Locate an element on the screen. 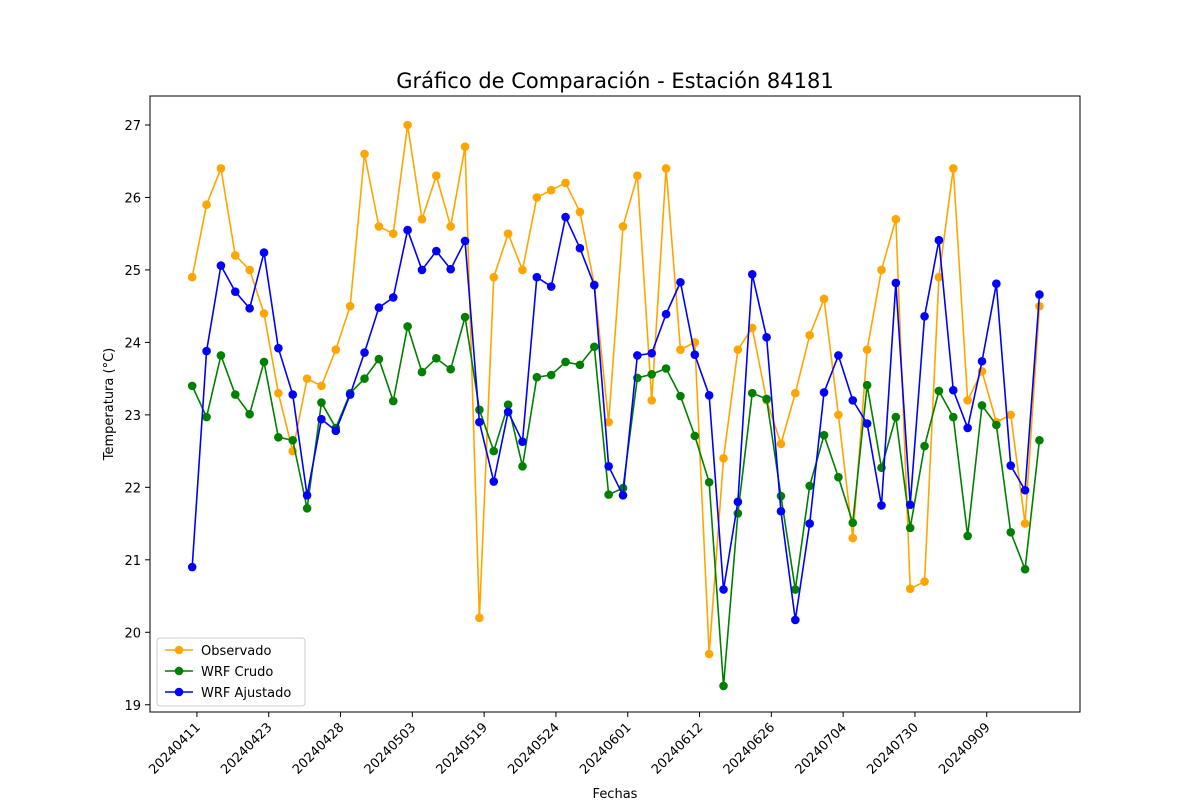 This screenshot has width=1200, height=800. legend-label: WRF Crudo is located at coordinates (237, 672).